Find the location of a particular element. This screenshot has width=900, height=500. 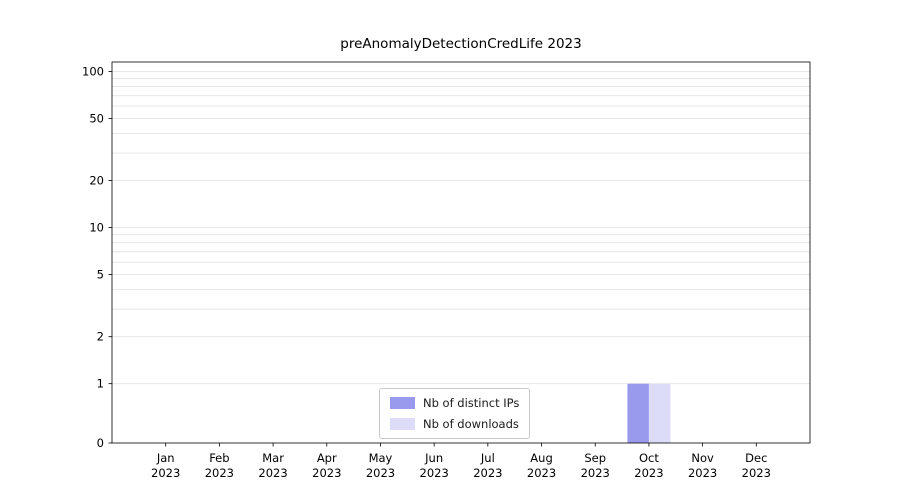

legend-label-distinct-ips: Nb of distinct IPs is located at coordinates (471, 403).